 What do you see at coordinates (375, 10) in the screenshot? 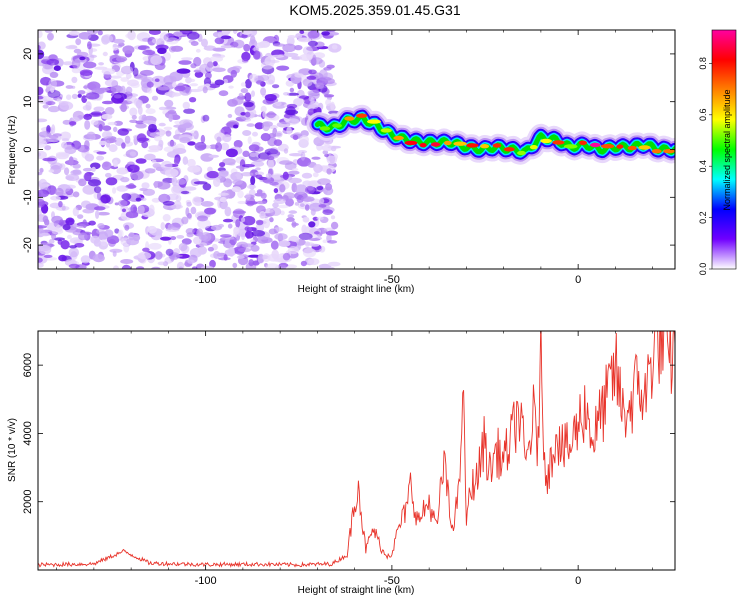
I see `chart-title: KOM5.2025.359.01.45.G31` at bounding box center [375, 10].